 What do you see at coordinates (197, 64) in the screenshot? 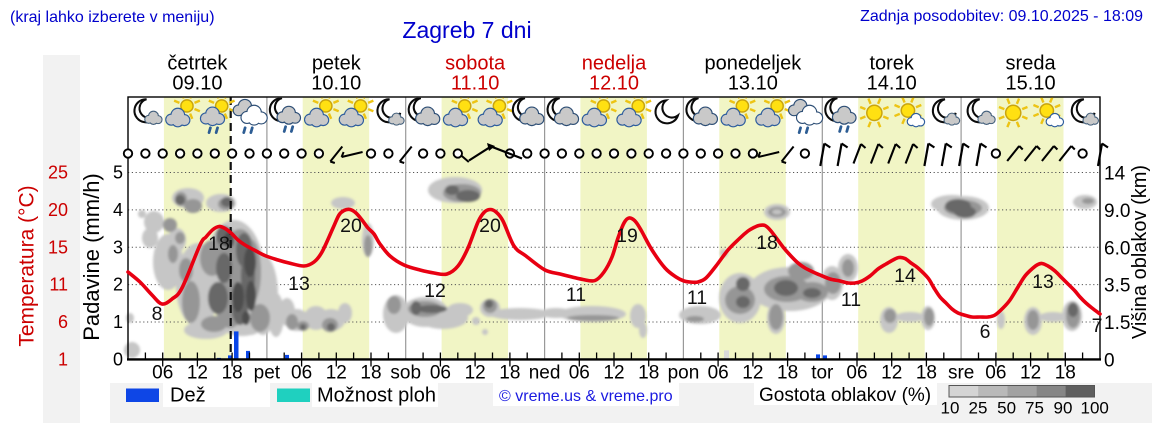
I see `svg-text: četrtek` at bounding box center [197, 64].